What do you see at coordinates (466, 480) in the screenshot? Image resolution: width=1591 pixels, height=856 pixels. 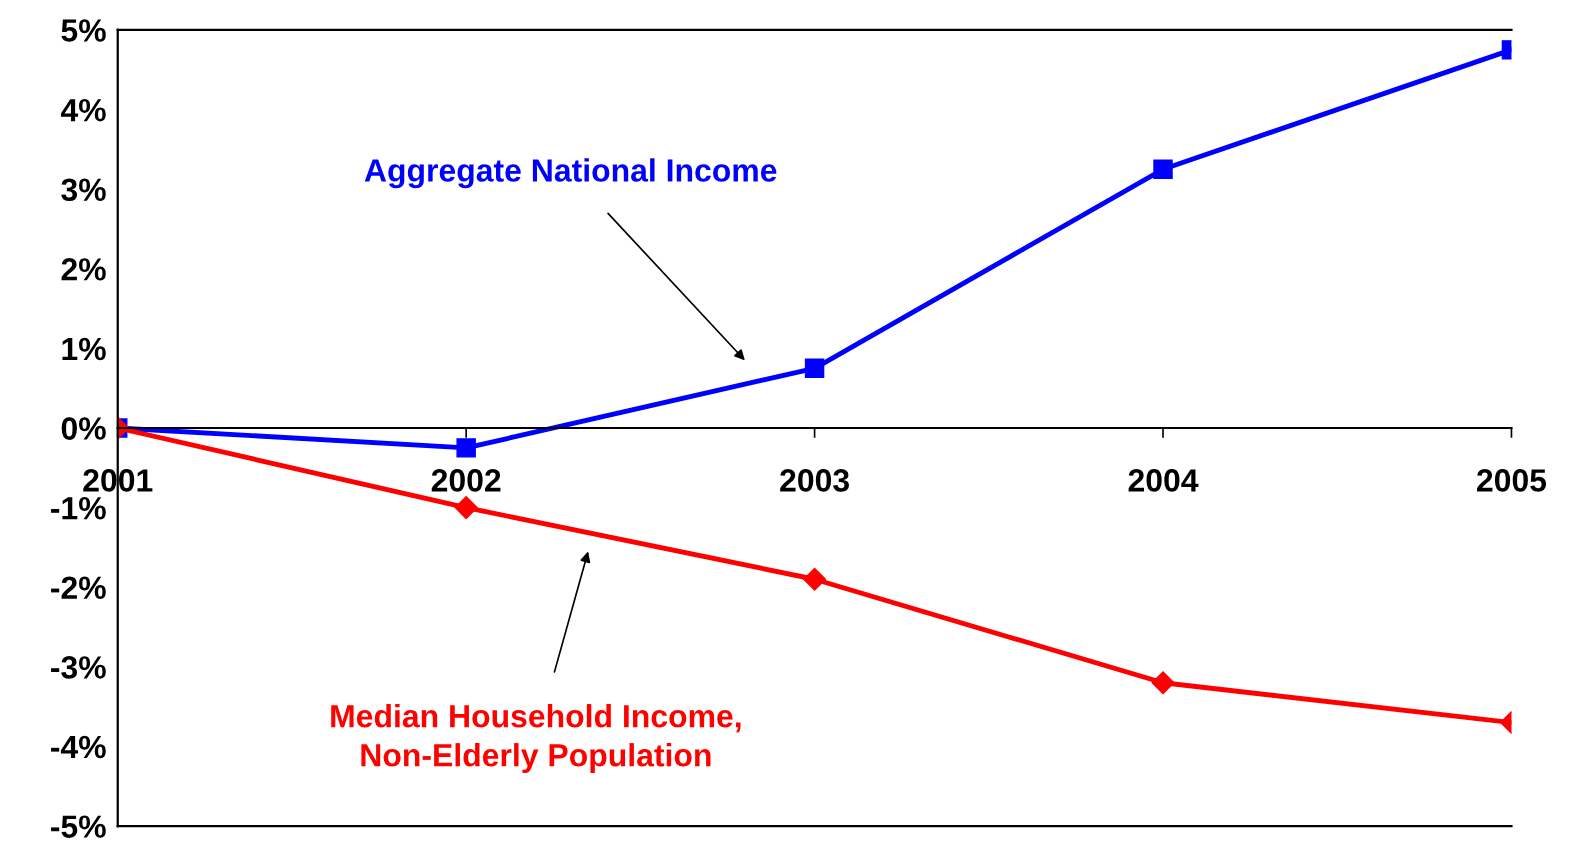 I see `x-tick-label: 2002` at bounding box center [466, 480].